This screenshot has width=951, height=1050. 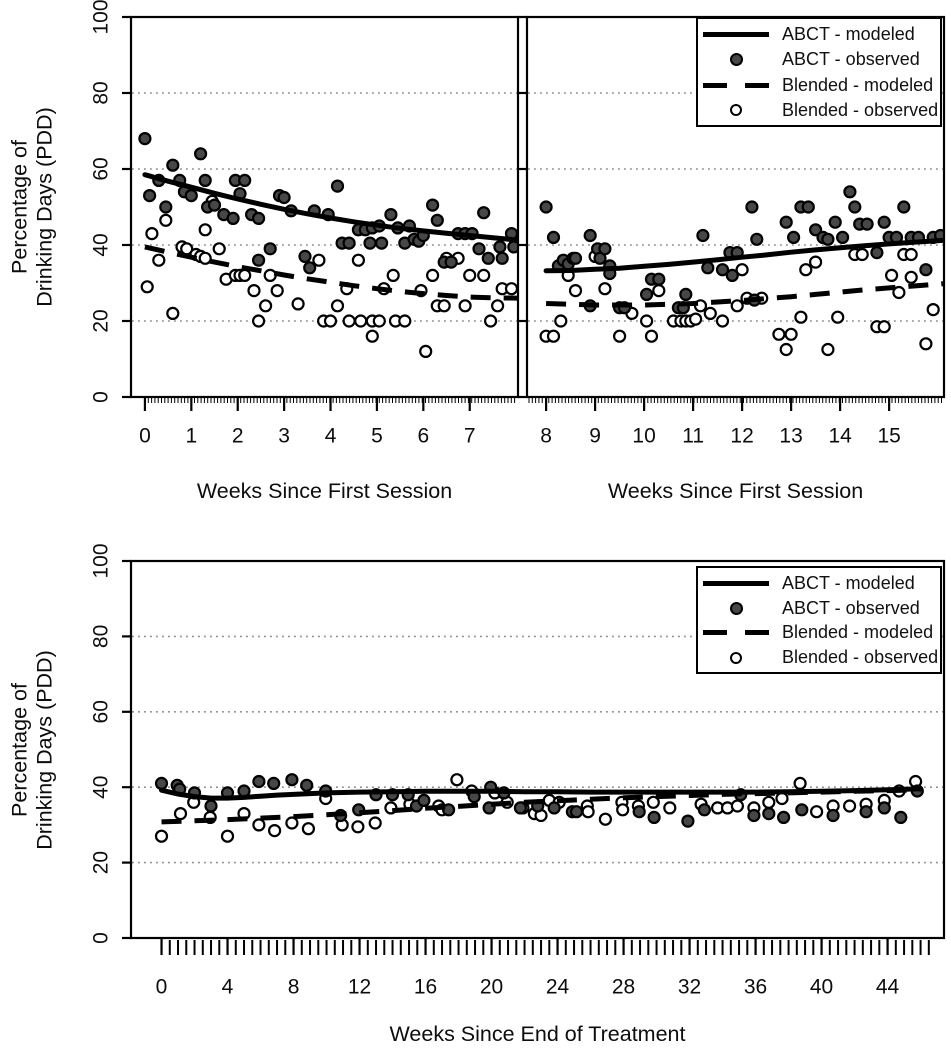 I want to click on y-tick-label: 100, so click(x=101, y=560).